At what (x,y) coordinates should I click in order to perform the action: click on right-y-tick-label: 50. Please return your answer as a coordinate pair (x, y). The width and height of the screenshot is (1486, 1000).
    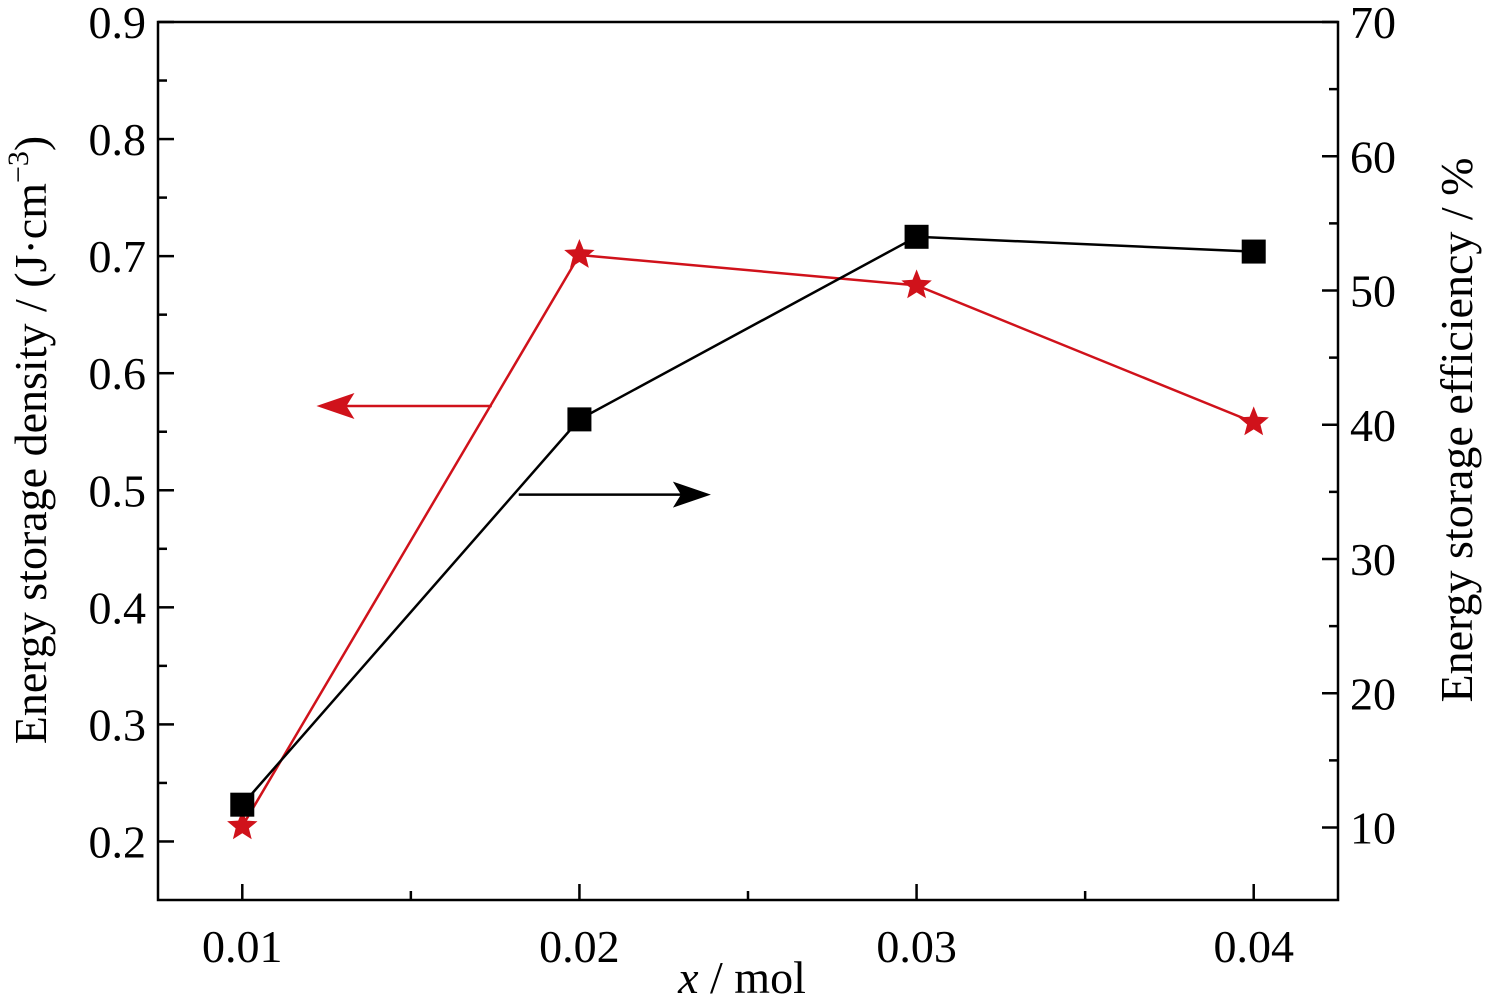
    Looking at the image, I should click on (1373, 291).